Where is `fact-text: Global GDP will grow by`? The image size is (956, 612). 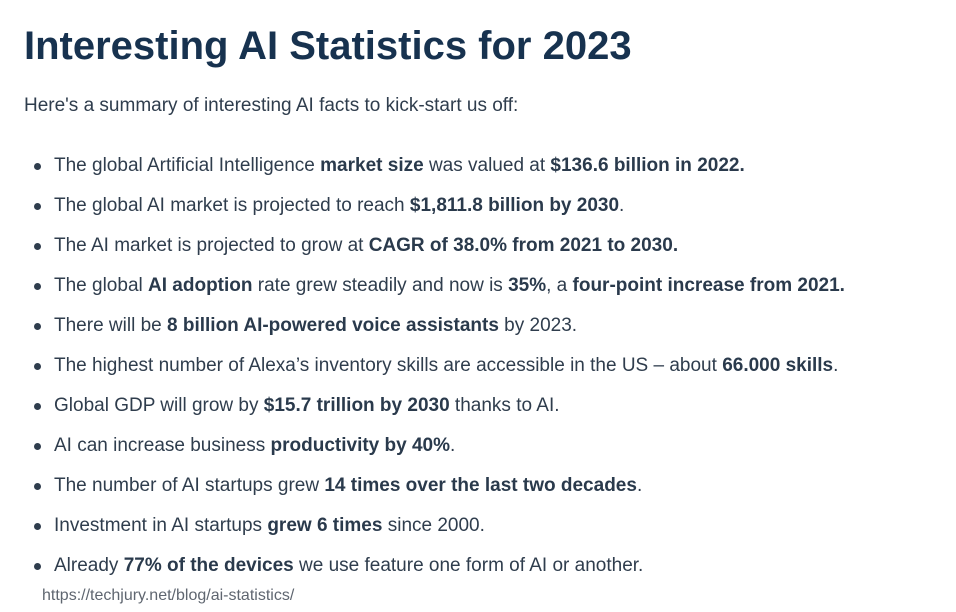
fact-text: Global GDP will grow by is located at coordinates (159, 405).